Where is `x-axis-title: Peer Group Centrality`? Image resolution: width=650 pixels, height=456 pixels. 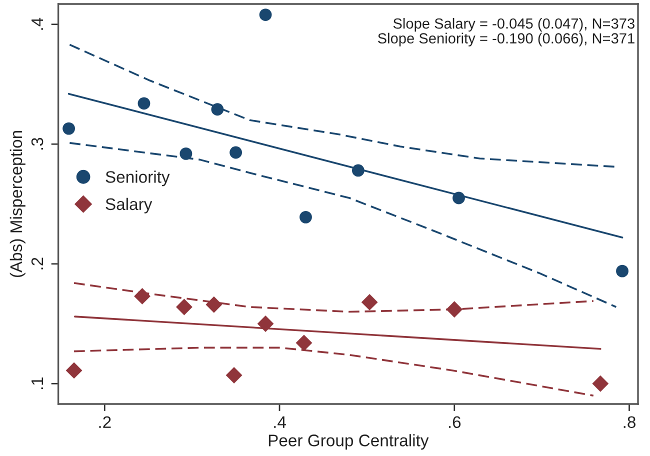 x-axis-title: Peer Group Centrality is located at coordinates (348, 442).